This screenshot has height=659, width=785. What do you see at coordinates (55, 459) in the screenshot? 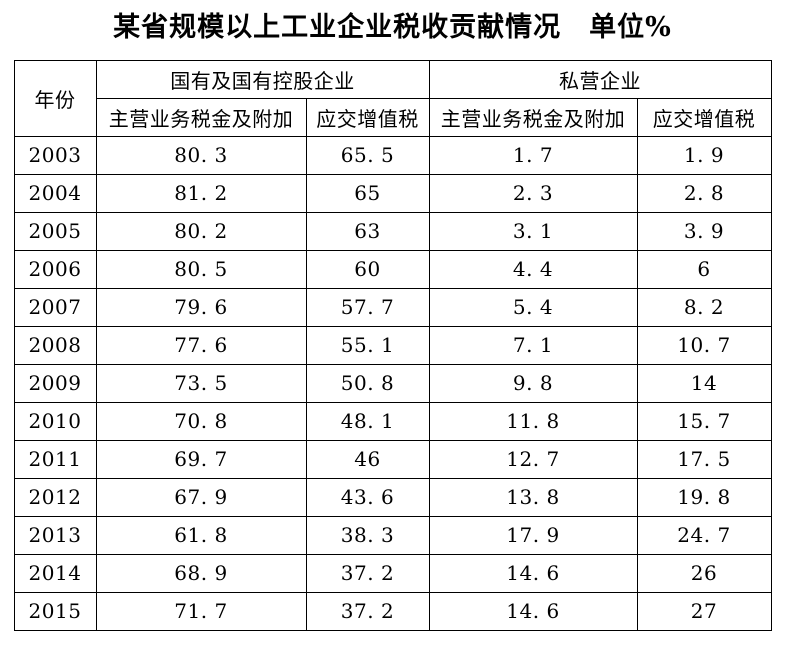
I see `year-cell: 2011` at bounding box center [55, 459].